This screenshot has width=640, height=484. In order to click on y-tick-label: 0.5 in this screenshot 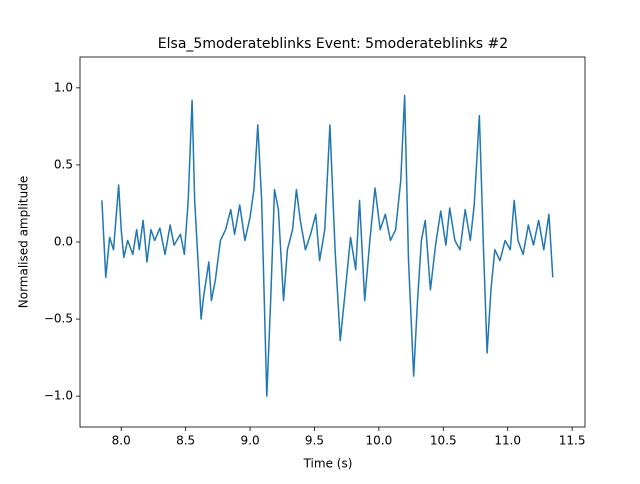, I will do `click(63, 164)`.